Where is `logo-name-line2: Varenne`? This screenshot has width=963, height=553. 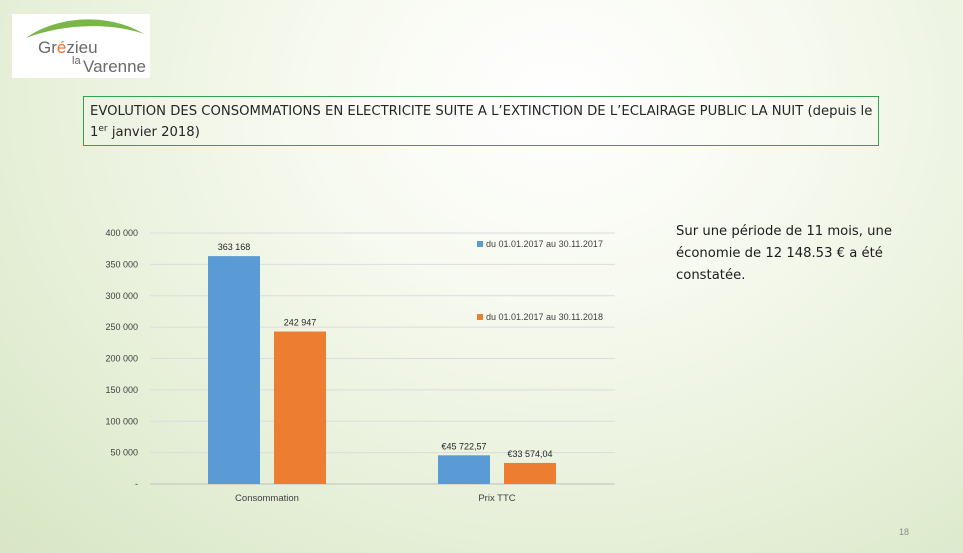
logo-name-line2: Varenne is located at coordinates (115, 66).